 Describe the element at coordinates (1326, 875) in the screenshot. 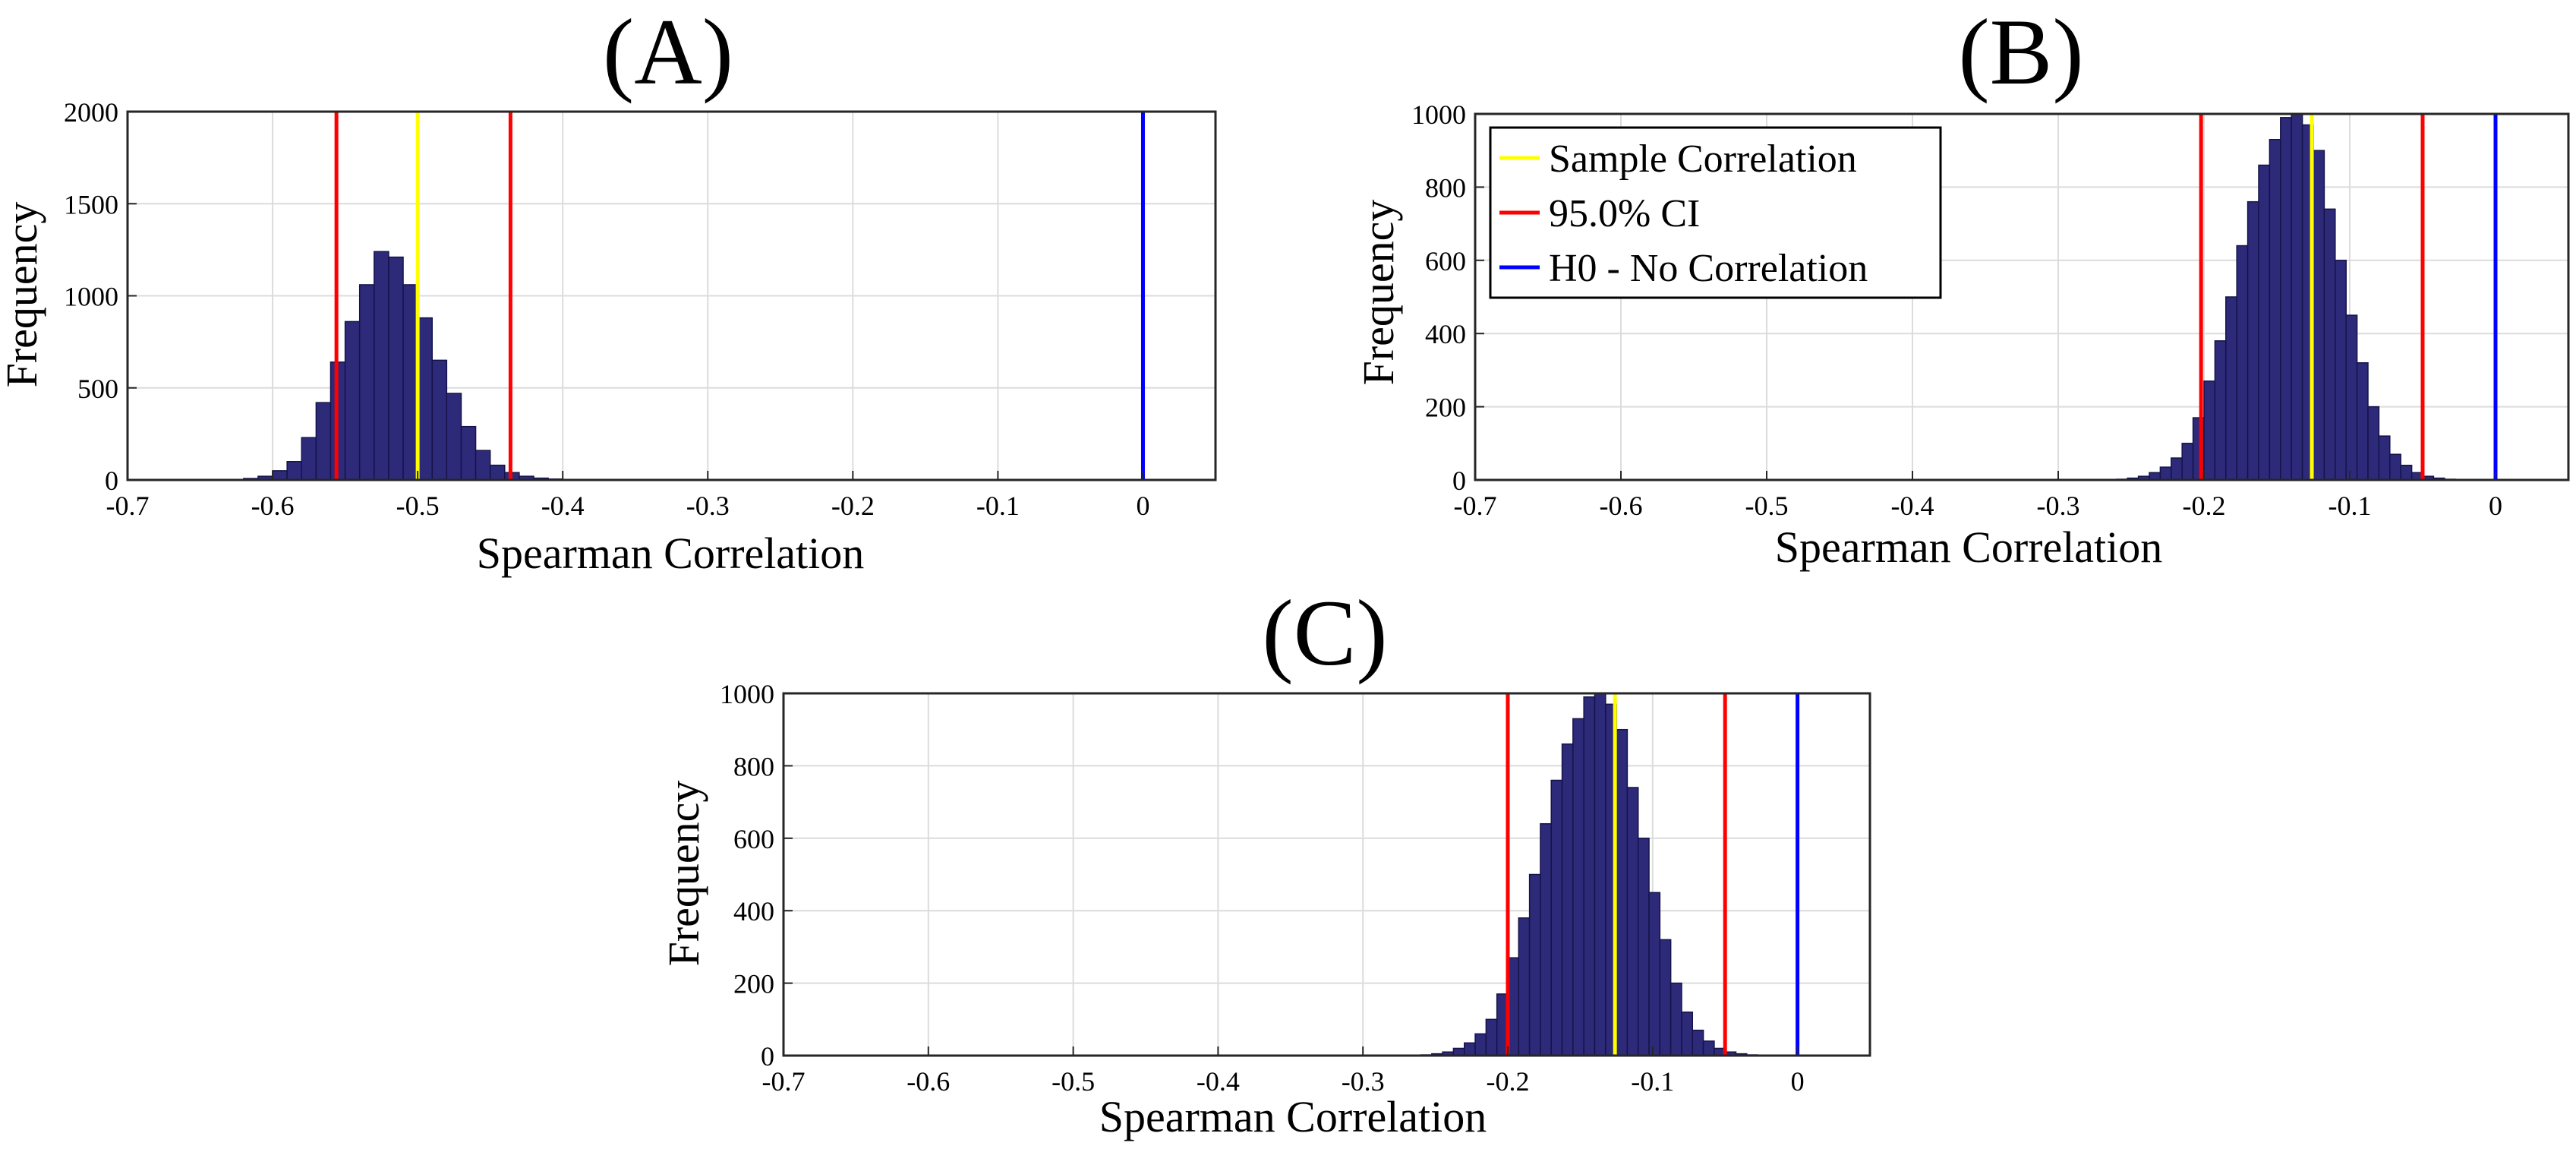

I see `panel-c-axes-box` at that location.